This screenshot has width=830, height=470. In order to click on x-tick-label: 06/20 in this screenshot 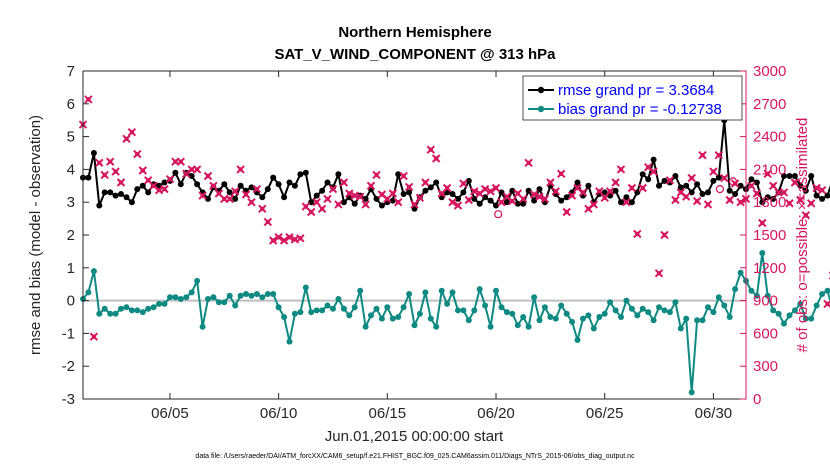, I will do `click(496, 413)`.